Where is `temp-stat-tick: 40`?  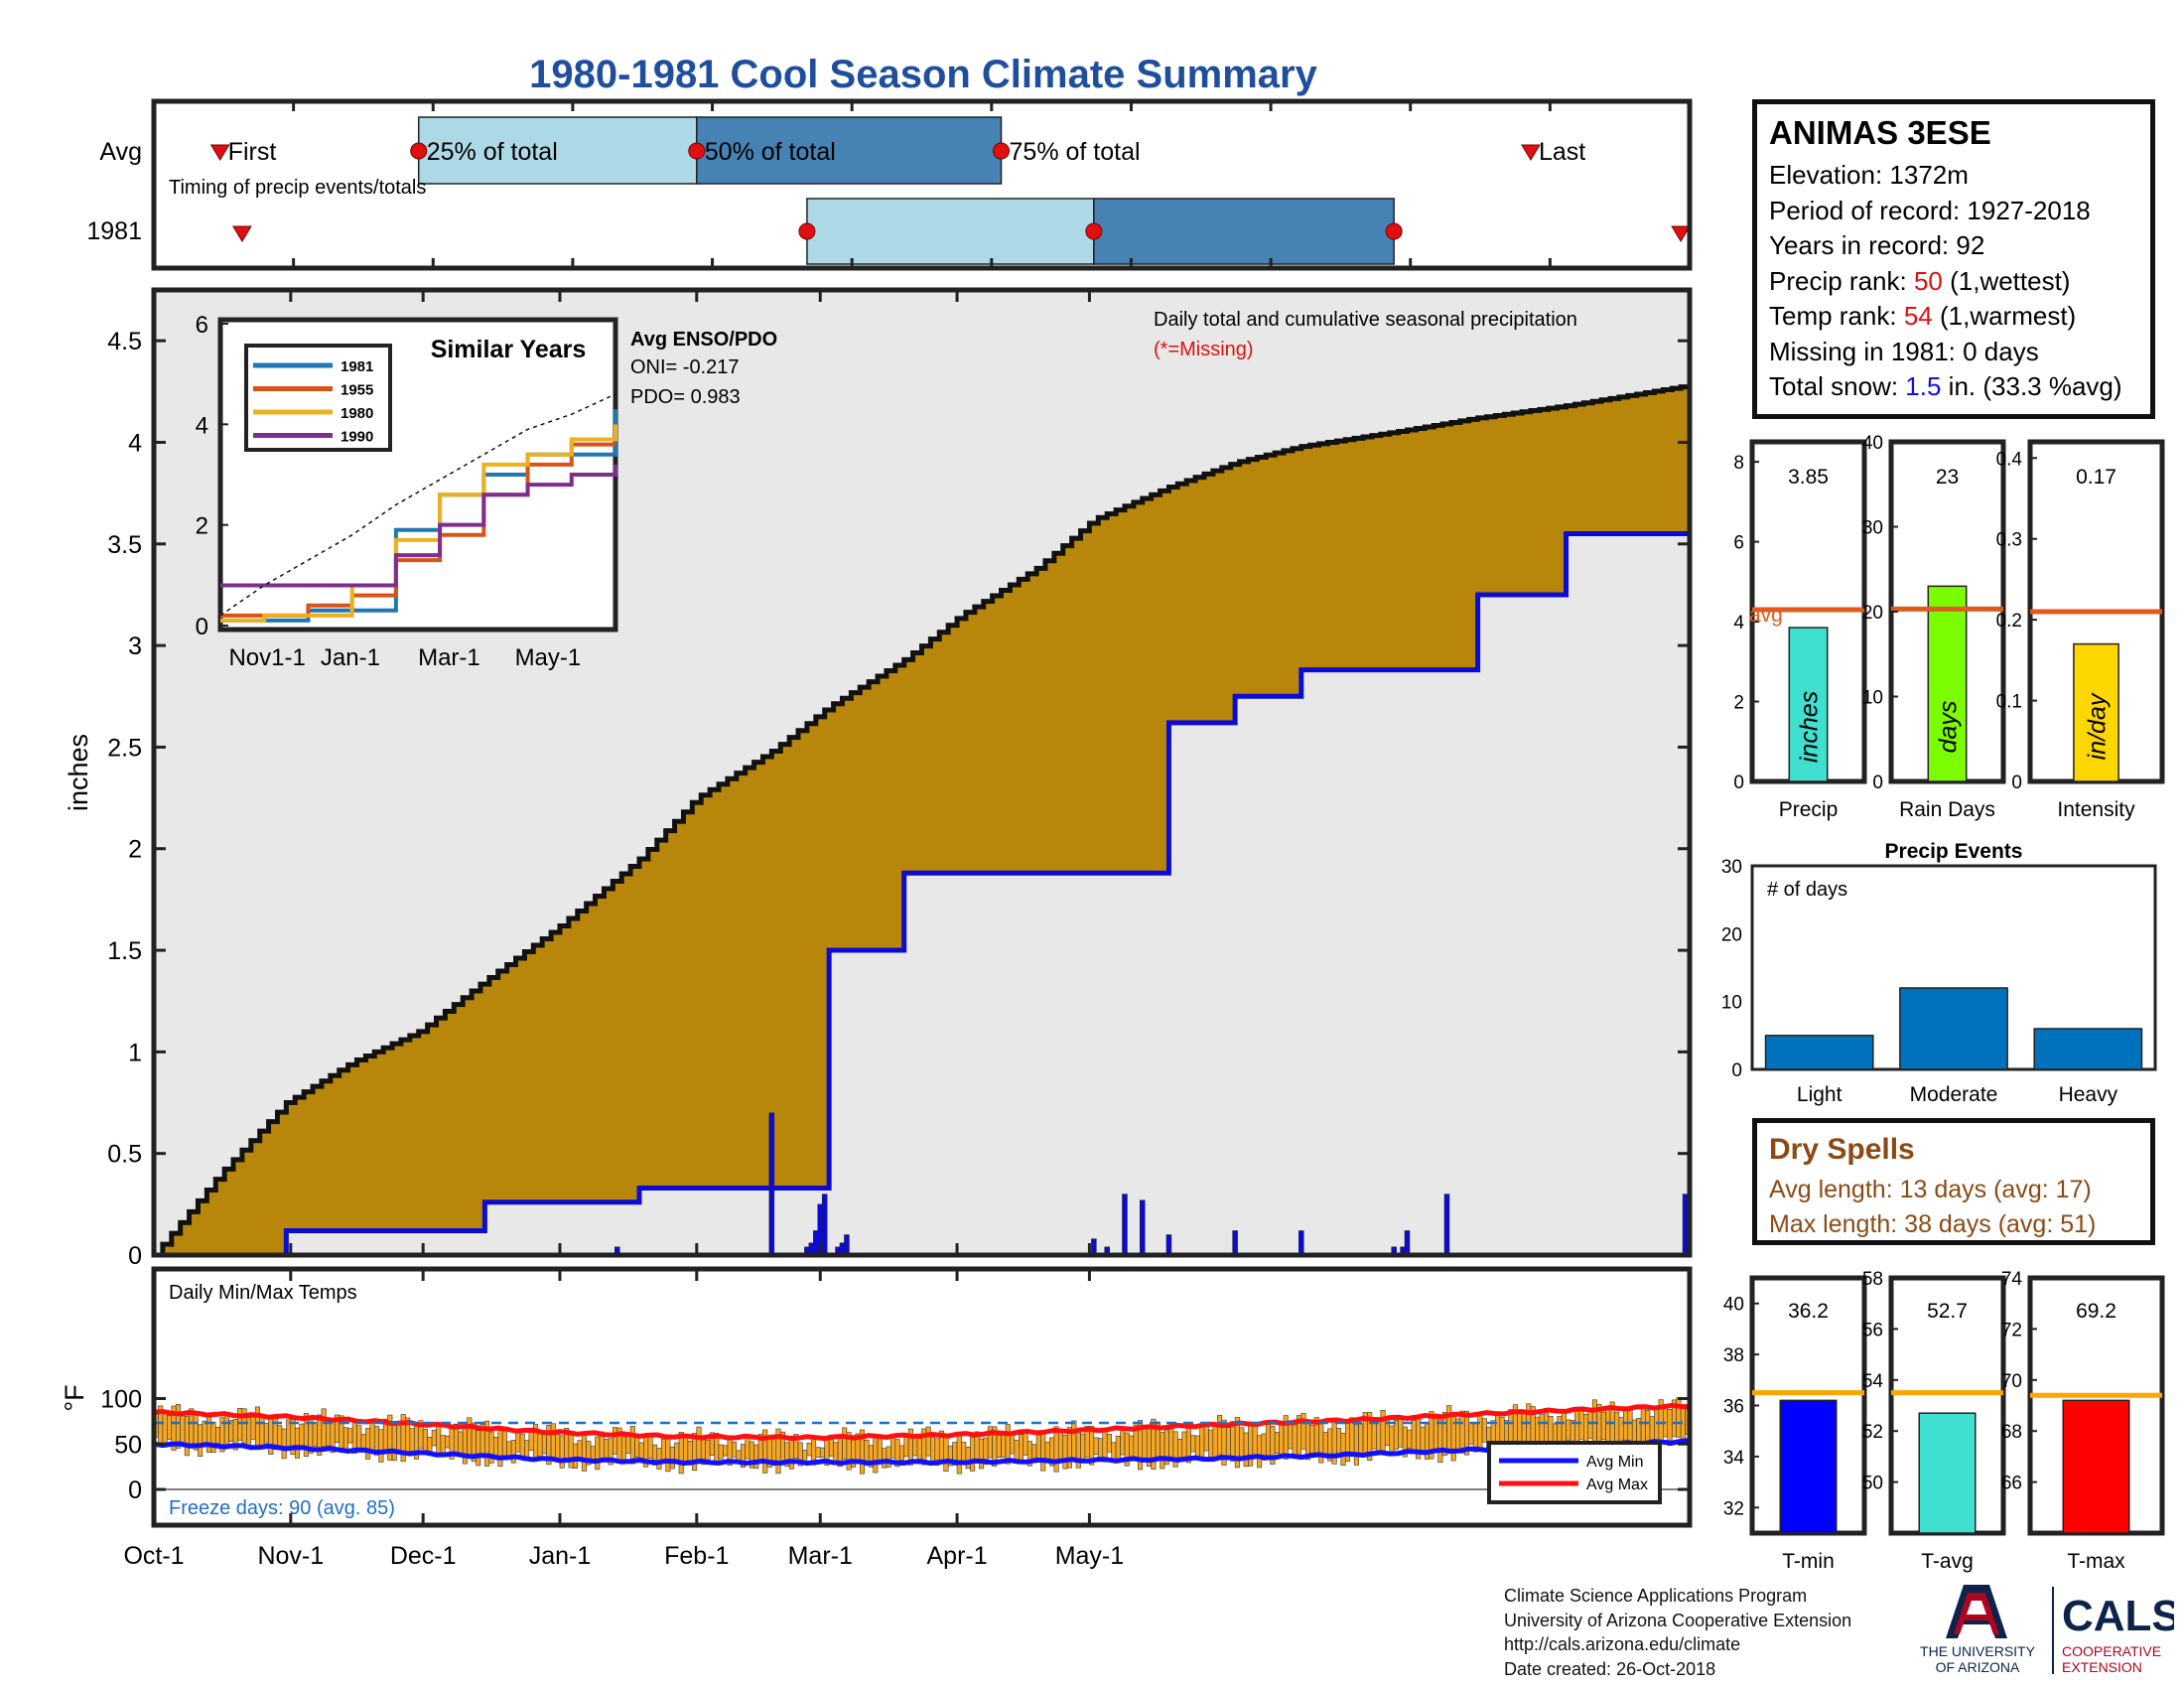 temp-stat-tick: 40 is located at coordinates (1733, 1305).